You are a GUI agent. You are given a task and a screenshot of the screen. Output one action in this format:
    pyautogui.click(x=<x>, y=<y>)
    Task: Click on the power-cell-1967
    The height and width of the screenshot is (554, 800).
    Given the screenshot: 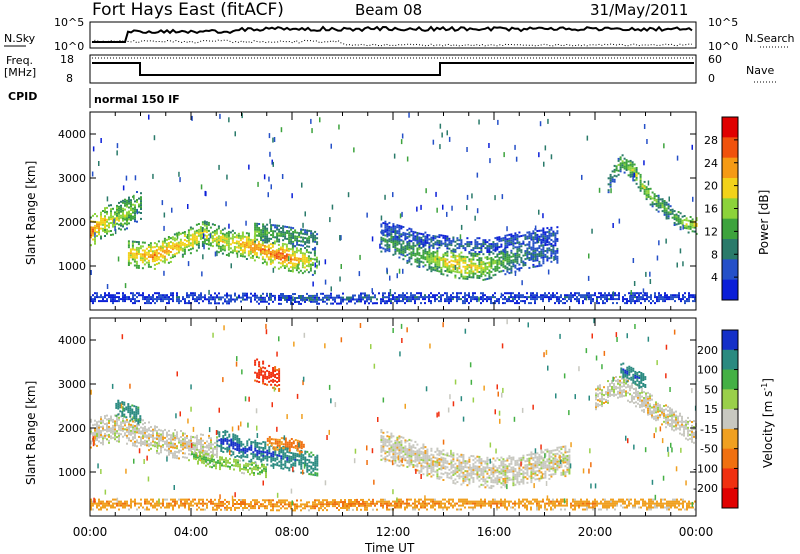 What is the action you would take?
    pyautogui.click(x=391, y=231)
    